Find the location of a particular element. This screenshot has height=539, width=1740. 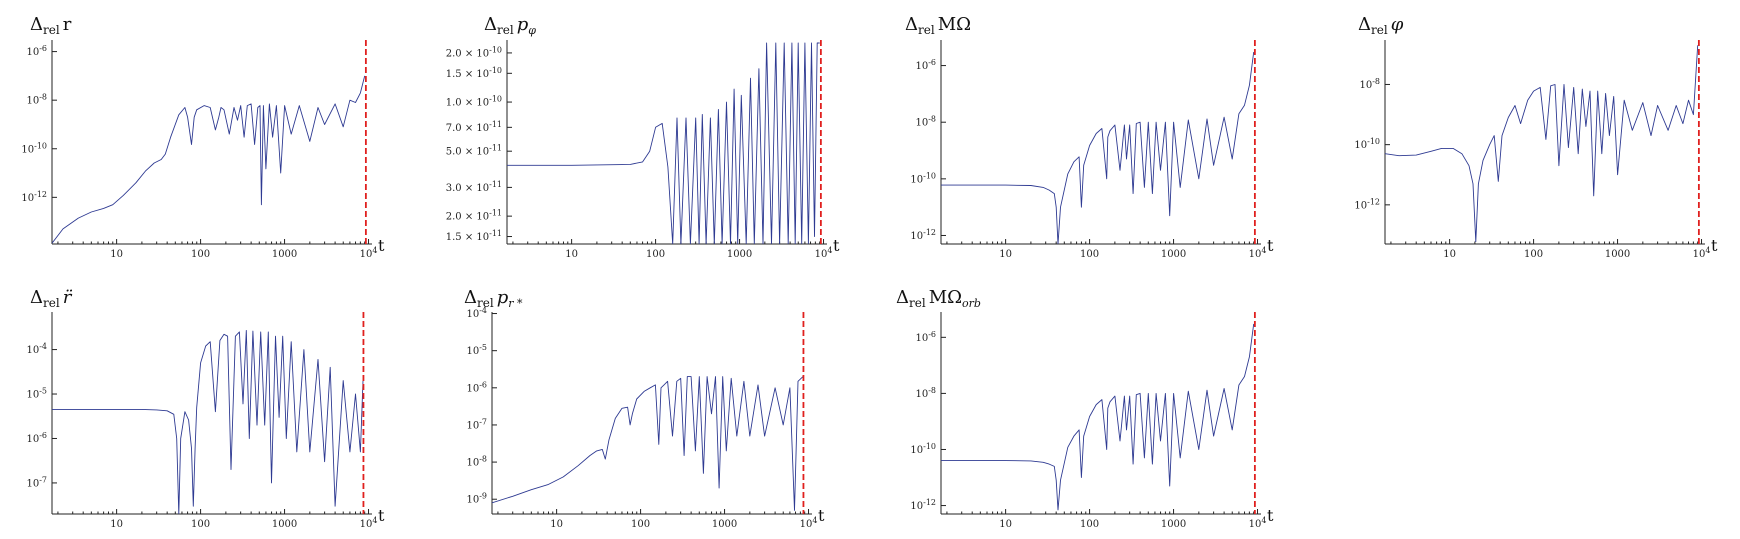

y-tick-label: 1.0 × 10⁻¹⁰ is located at coordinates (474, 102).